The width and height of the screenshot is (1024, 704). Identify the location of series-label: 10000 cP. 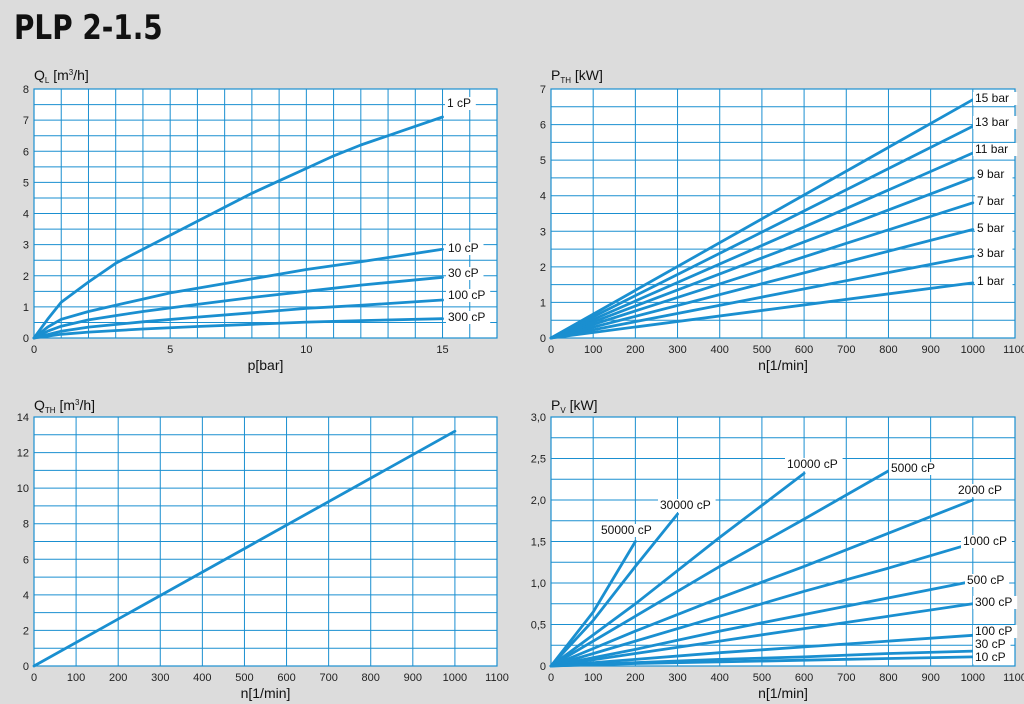
(812, 464).